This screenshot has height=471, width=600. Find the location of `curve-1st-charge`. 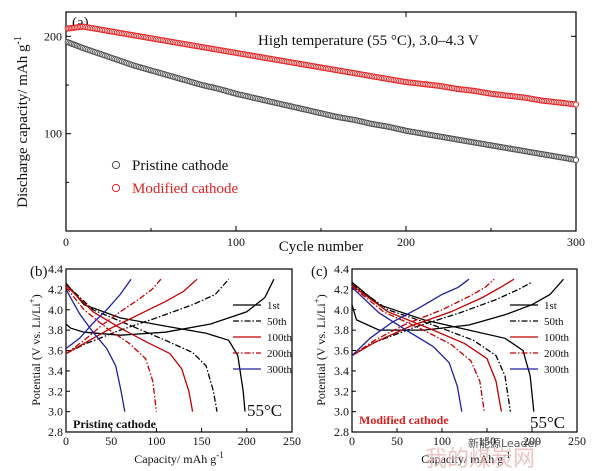

curve-1st-charge is located at coordinates (457, 304).